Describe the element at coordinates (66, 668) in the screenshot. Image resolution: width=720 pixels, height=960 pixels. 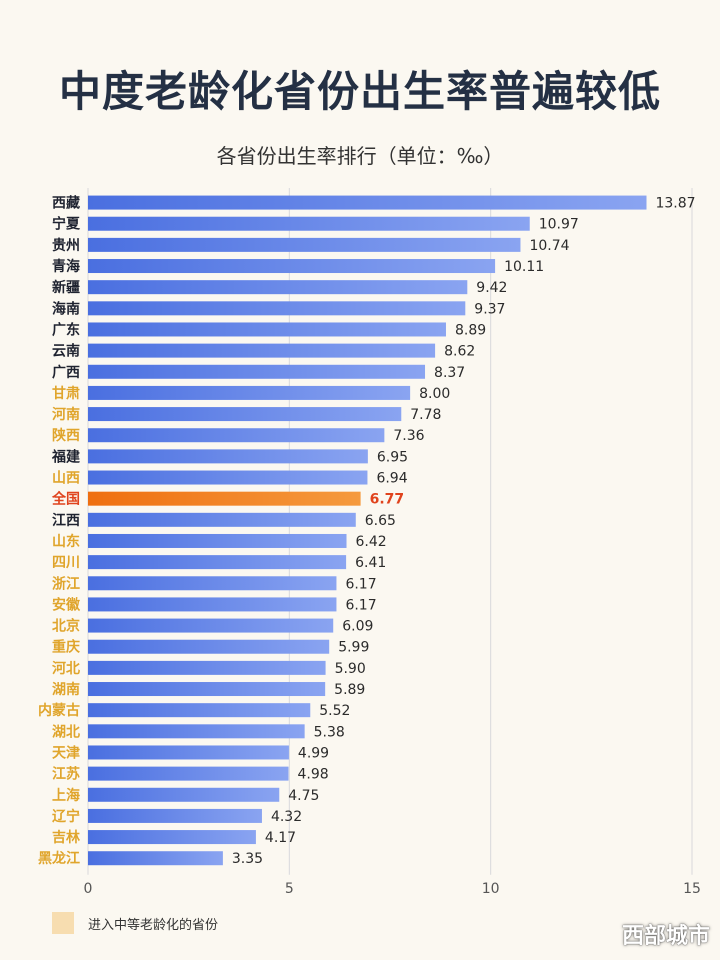
I see `category-label: 河北` at that location.